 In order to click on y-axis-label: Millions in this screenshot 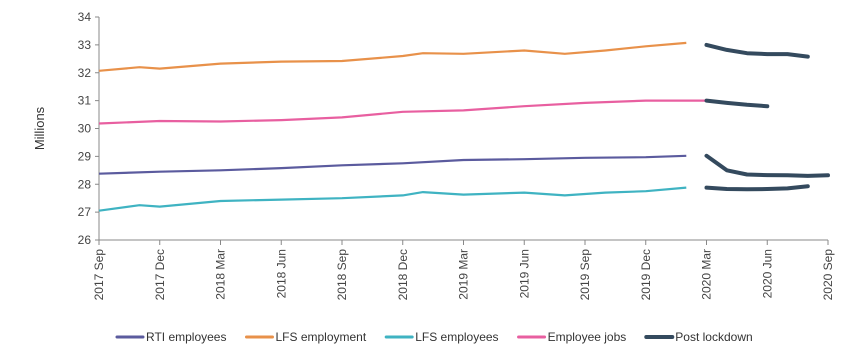, I will do `click(39, 128)`.